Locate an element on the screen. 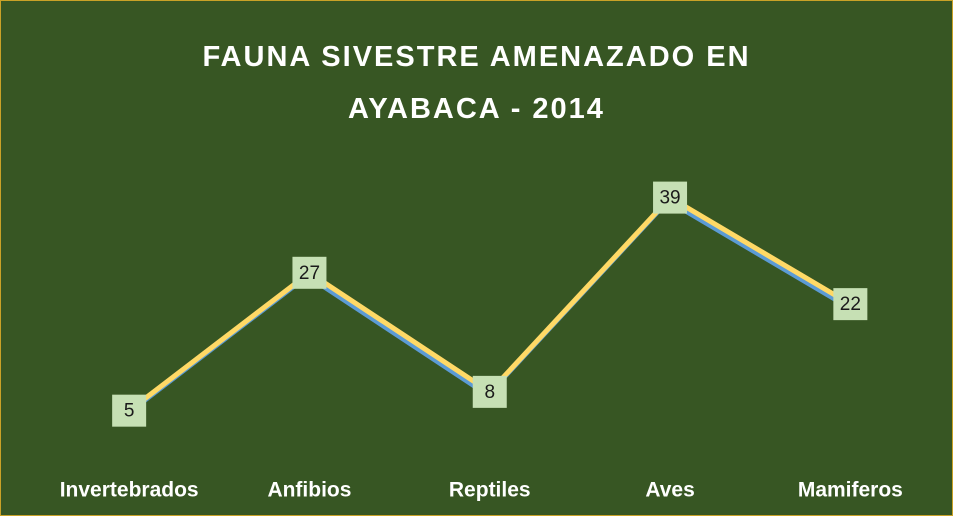 This screenshot has width=953, height=516. data-label: 22 is located at coordinates (850, 304).